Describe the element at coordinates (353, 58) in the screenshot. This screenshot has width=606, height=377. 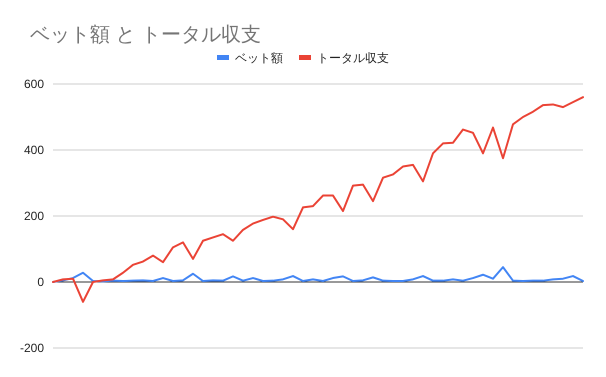
I see `legend-label: トータル収支` at that location.